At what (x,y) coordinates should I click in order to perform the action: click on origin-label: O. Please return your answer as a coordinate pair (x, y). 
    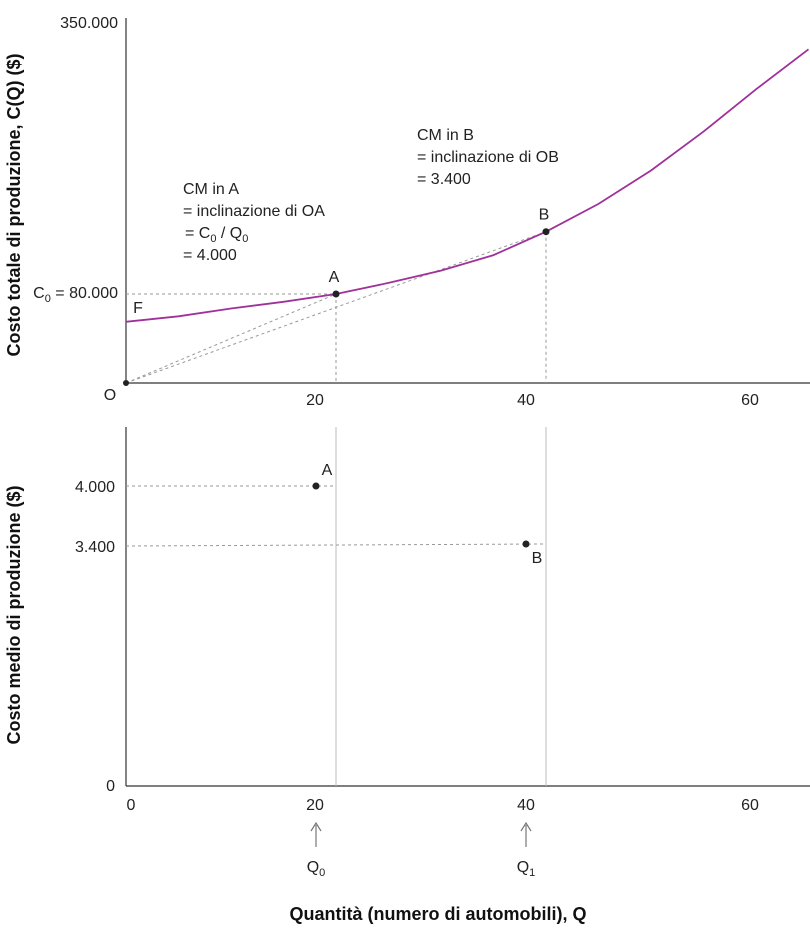
    Looking at the image, I should click on (110, 395).